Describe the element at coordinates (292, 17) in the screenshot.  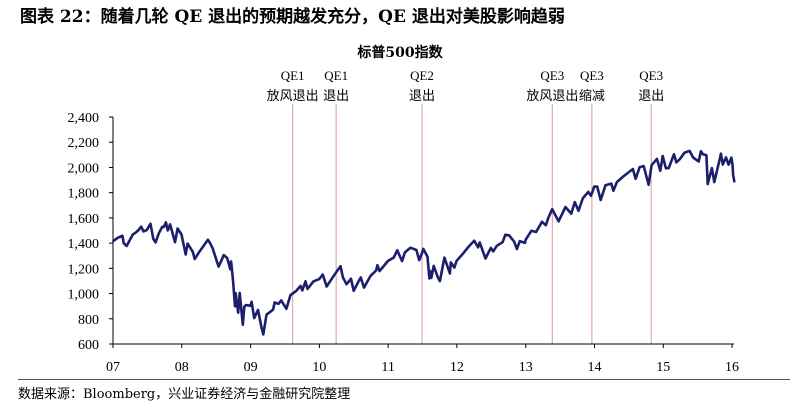
I see `figure-title: 图表 22：随着几轮 QE 退出的预期越发充分，QE 退出对美股影响趋弱` at that location.